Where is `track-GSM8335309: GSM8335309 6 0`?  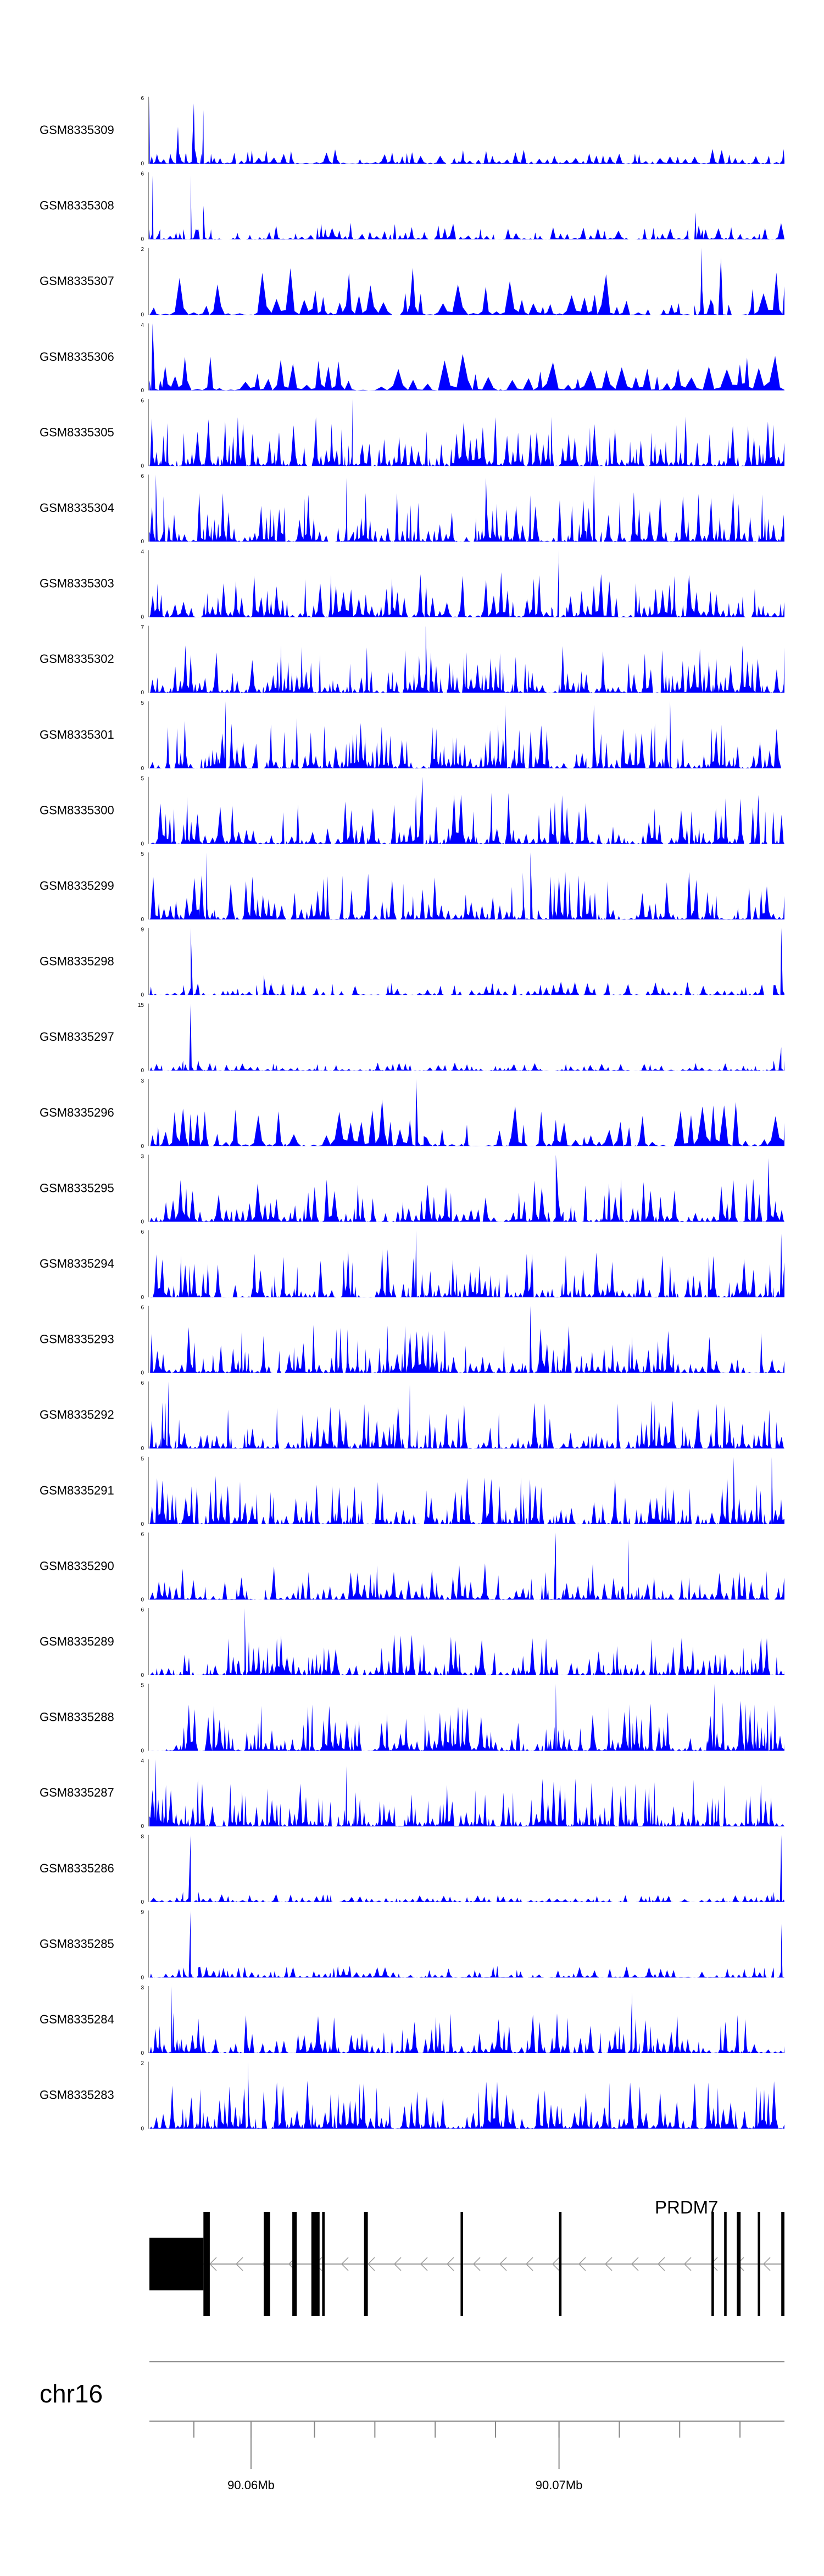 track-GSM8335309: GSM8335309 6 0 is located at coordinates (412, 131).